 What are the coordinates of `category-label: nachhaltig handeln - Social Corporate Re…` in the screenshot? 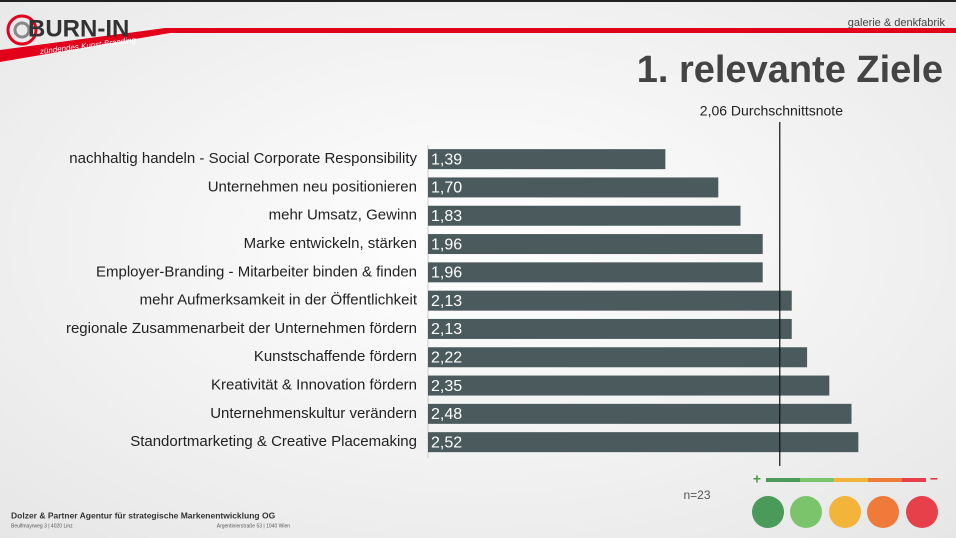 It's located at (243, 158).